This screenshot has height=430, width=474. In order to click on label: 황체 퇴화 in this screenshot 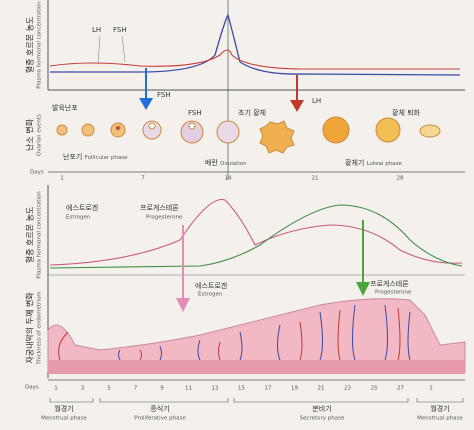, I will do `click(406, 112)`.